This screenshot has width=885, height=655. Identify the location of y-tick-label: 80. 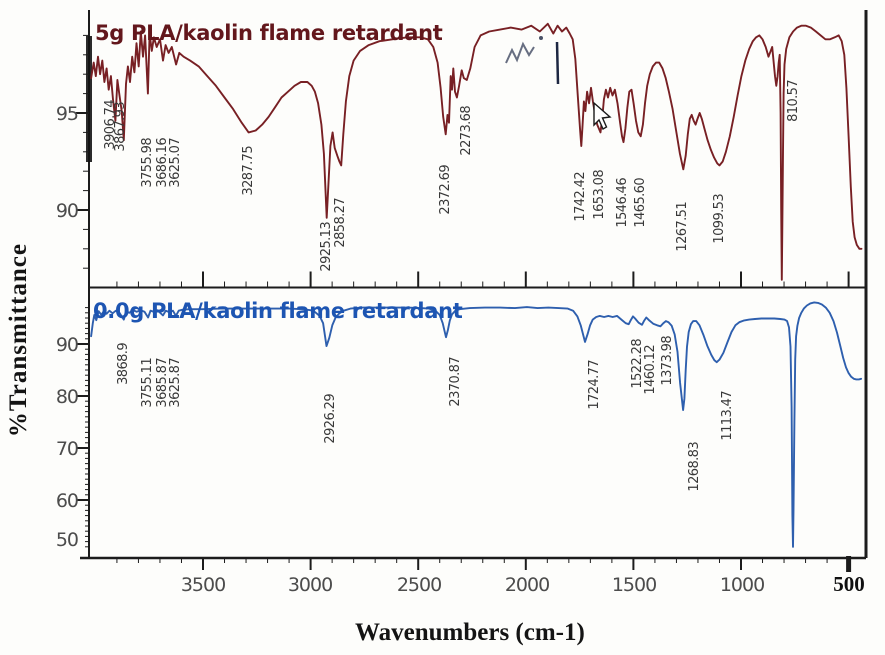
(67, 397).